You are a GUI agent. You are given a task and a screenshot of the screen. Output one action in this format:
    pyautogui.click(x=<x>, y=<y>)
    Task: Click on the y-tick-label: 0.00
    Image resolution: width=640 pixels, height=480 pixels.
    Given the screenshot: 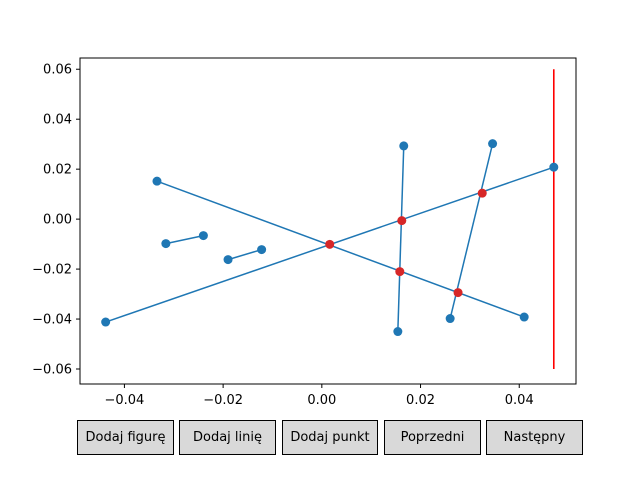 What is the action you would take?
    pyautogui.click(x=57, y=220)
    